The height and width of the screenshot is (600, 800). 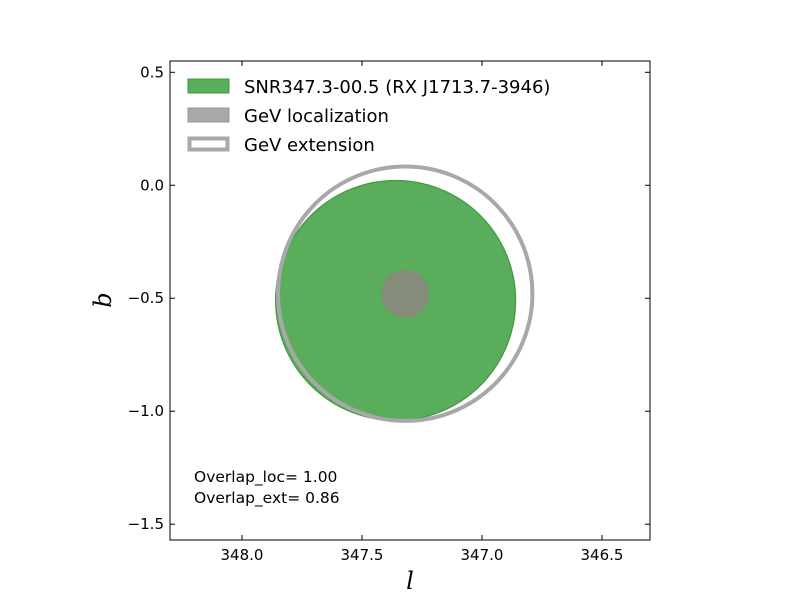 What do you see at coordinates (146, 298) in the screenshot?
I see `y-tick-label: −0.5` at bounding box center [146, 298].